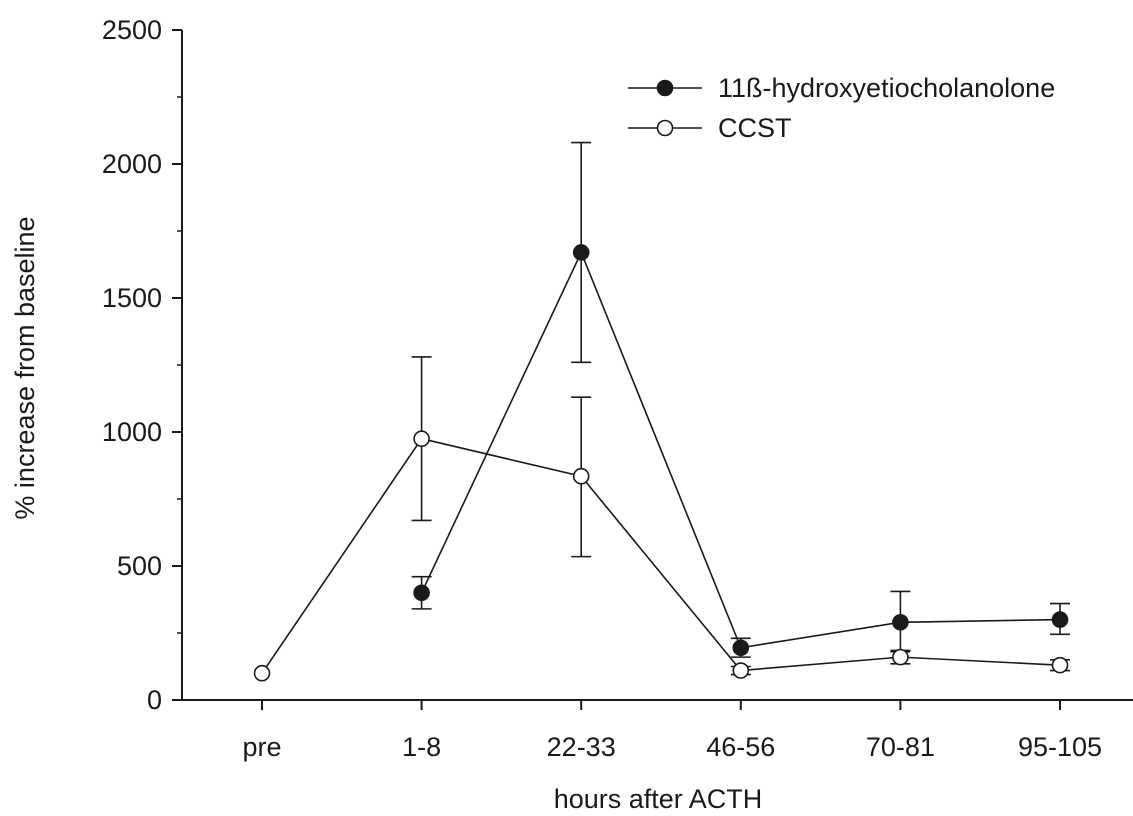 The image size is (1133, 816). What do you see at coordinates (886, 88) in the screenshot?
I see `legend-label-0: 11ß-hydroxyetiocholanolone` at bounding box center [886, 88].